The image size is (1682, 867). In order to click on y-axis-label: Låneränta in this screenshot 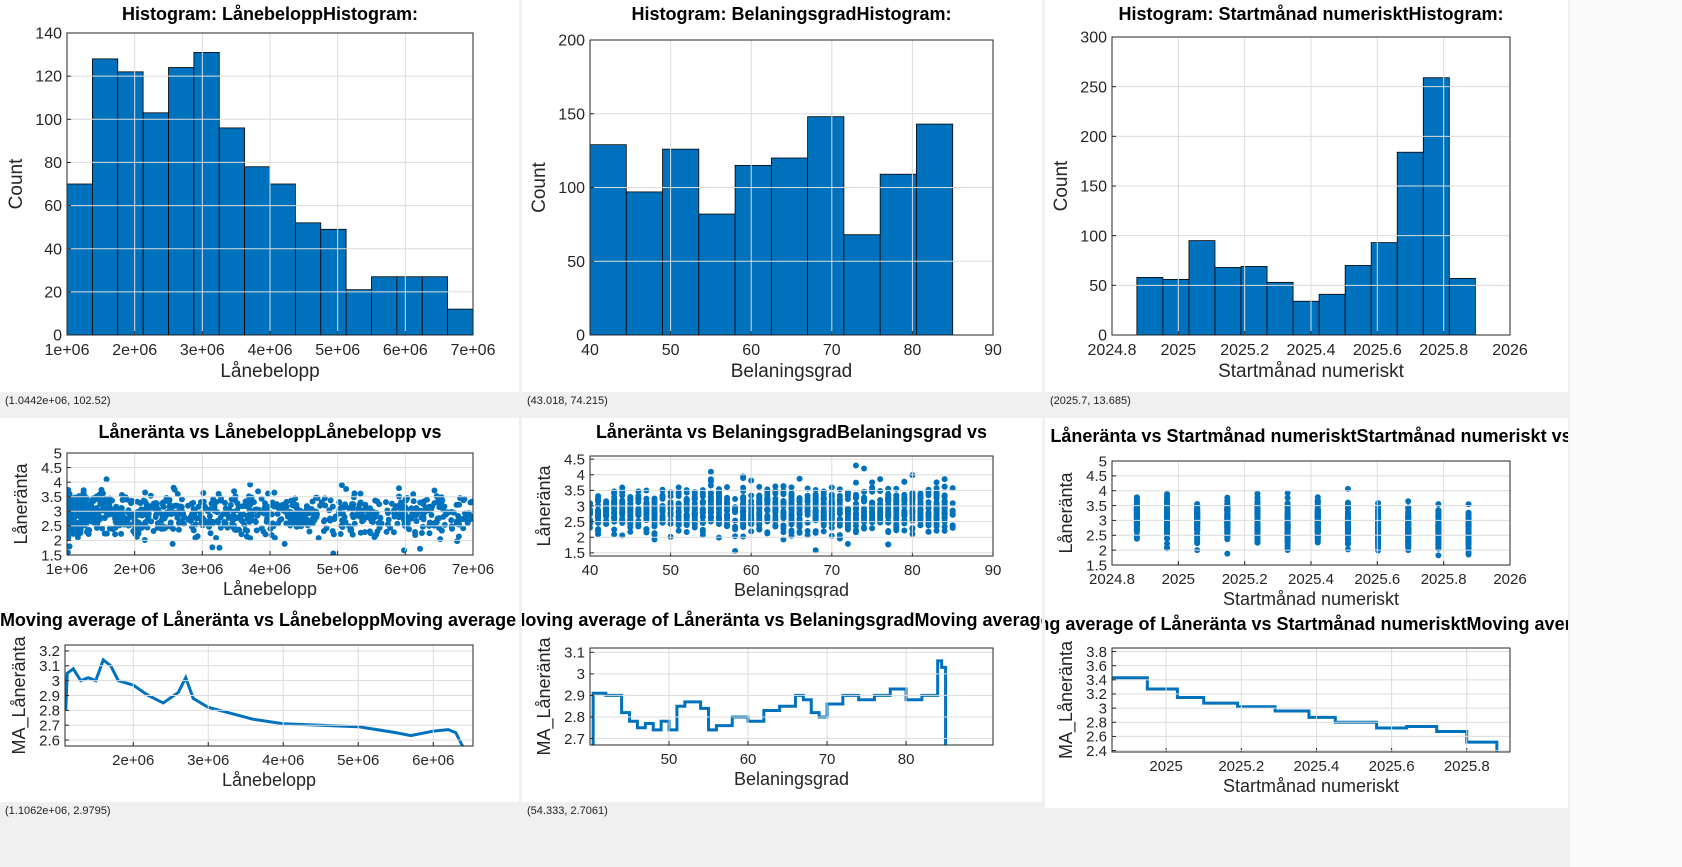, I will do `click(21, 503)`.